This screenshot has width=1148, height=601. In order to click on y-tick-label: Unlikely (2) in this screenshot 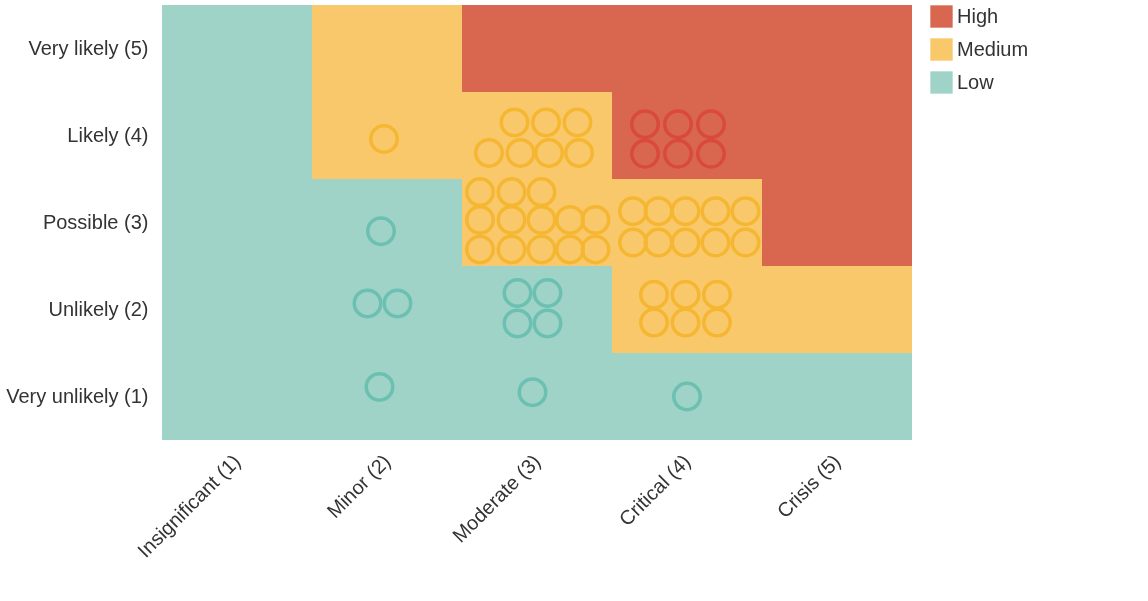, I will do `click(98, 309)`.